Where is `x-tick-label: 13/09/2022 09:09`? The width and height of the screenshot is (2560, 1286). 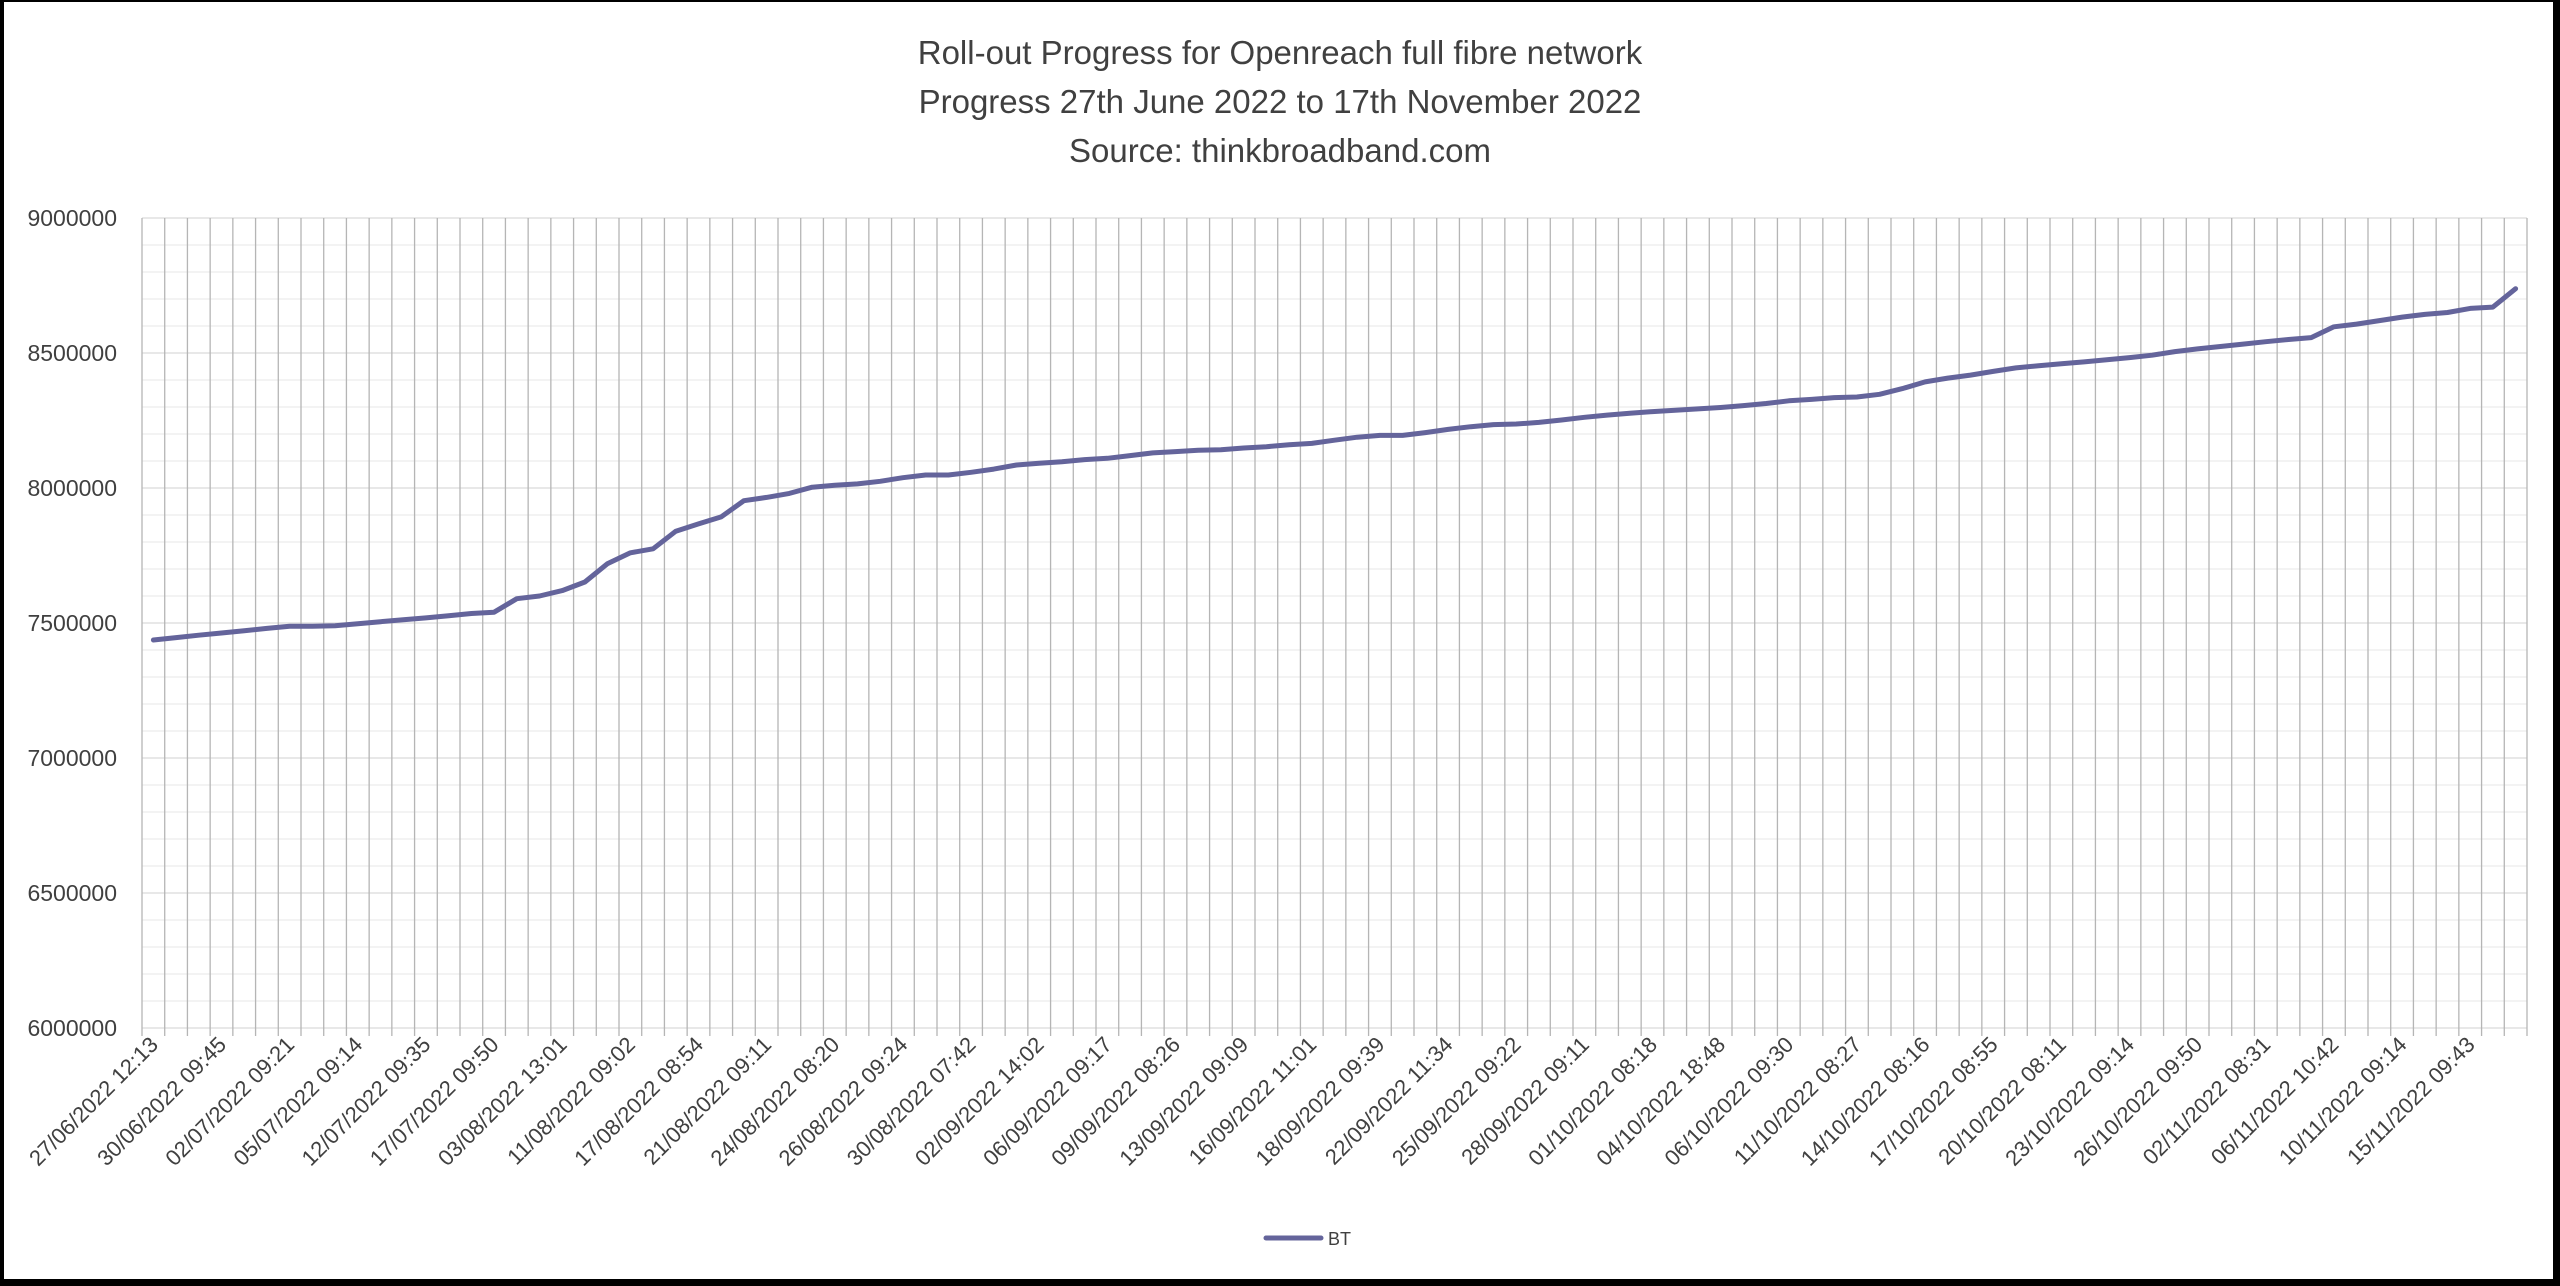
x-tick-label: 13/09/2022 09:09 is located at coordinates (1183, 1101).